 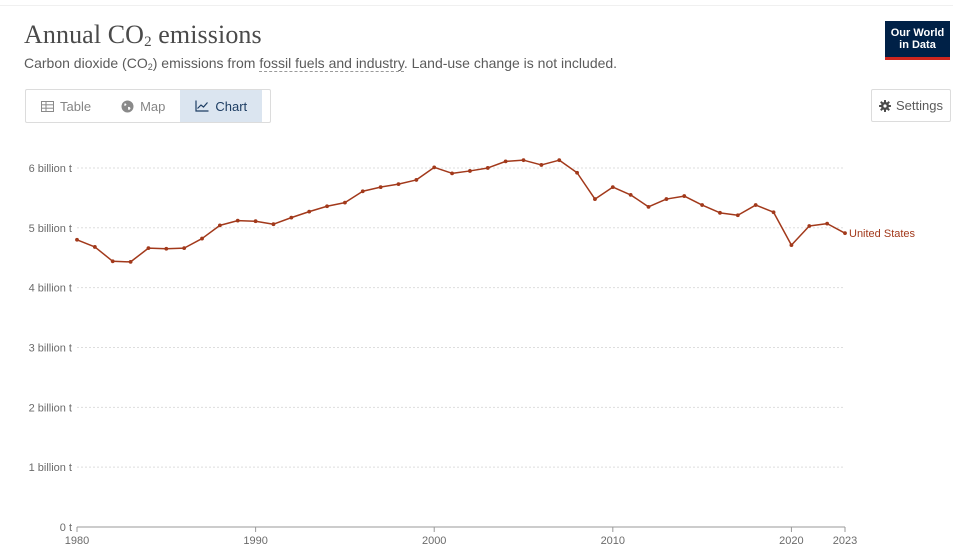 What do you see at coordinates (613, 541) in the screenshot?
I see `x-tick-label: 2010` at bounding box center [613, 541].